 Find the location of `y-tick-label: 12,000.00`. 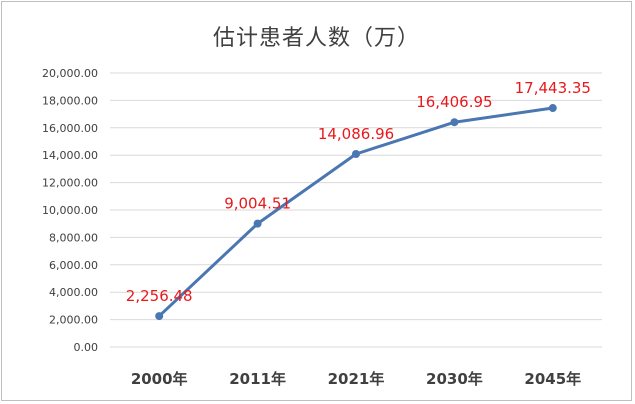

y-tick-label: 12,000.00 is located at coordinates (70, 183).